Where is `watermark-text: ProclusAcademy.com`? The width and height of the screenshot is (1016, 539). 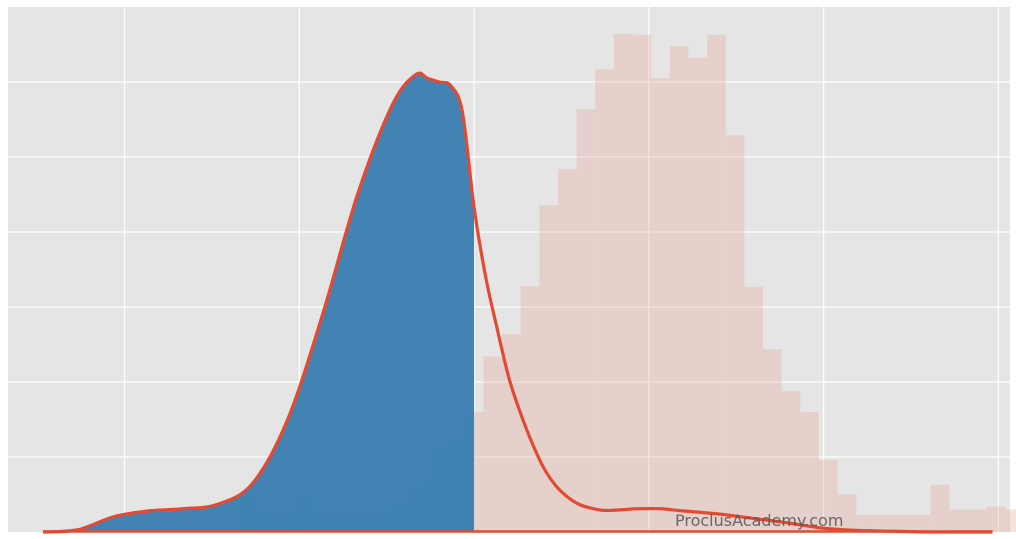 watermark-text: ProclusAcademy.com is located at coordinates (759, 520).